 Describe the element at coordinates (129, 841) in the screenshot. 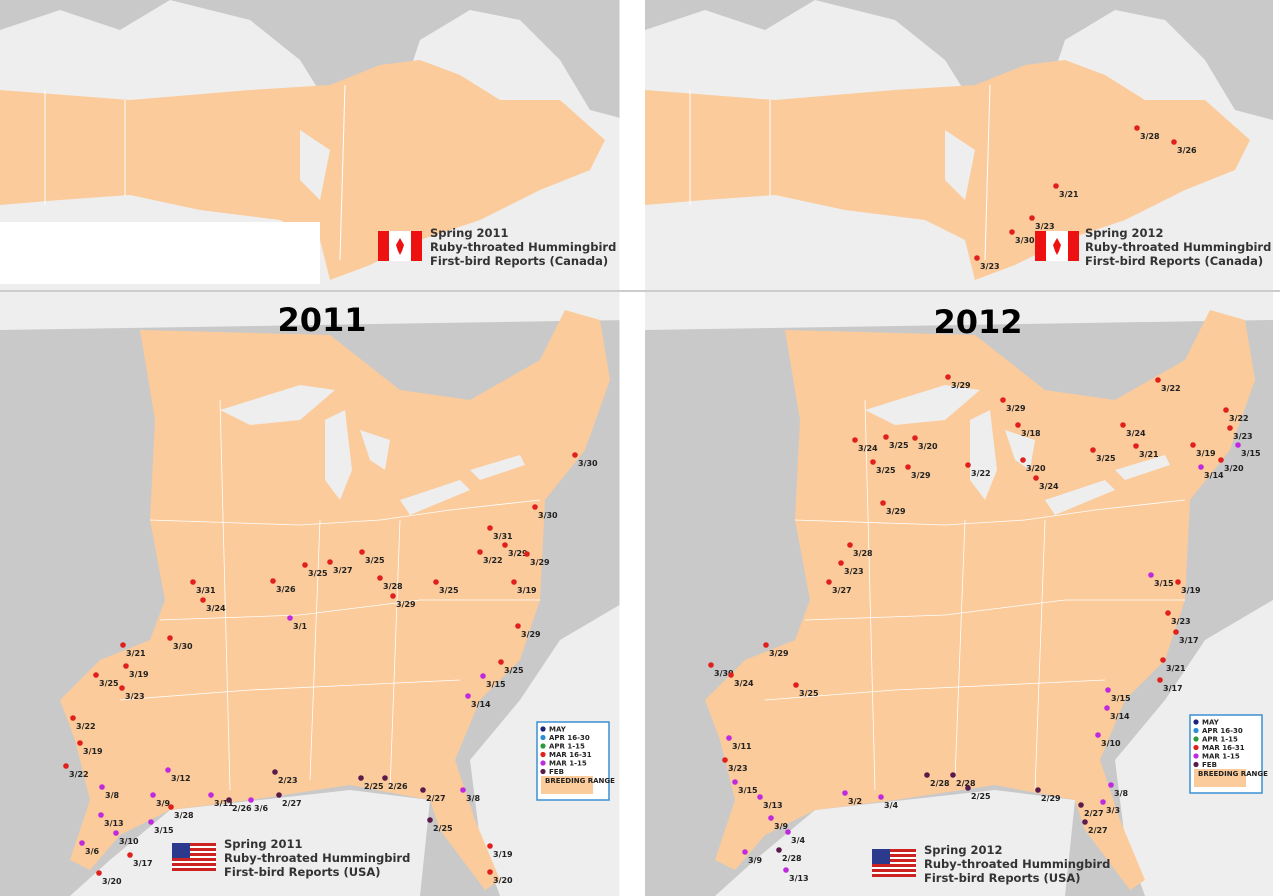

I see `report-date: 3/10` at that location.